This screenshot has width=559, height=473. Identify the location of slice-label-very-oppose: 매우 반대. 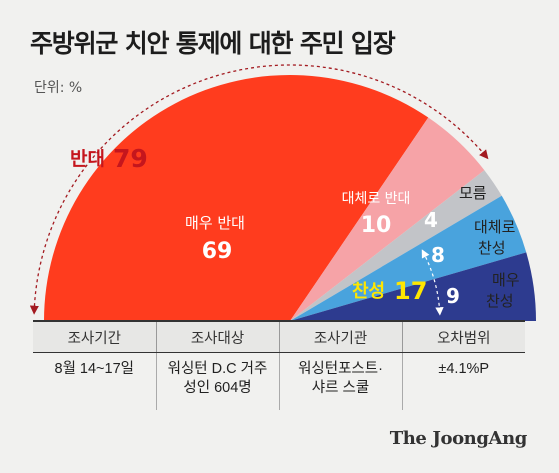
(215, 223).